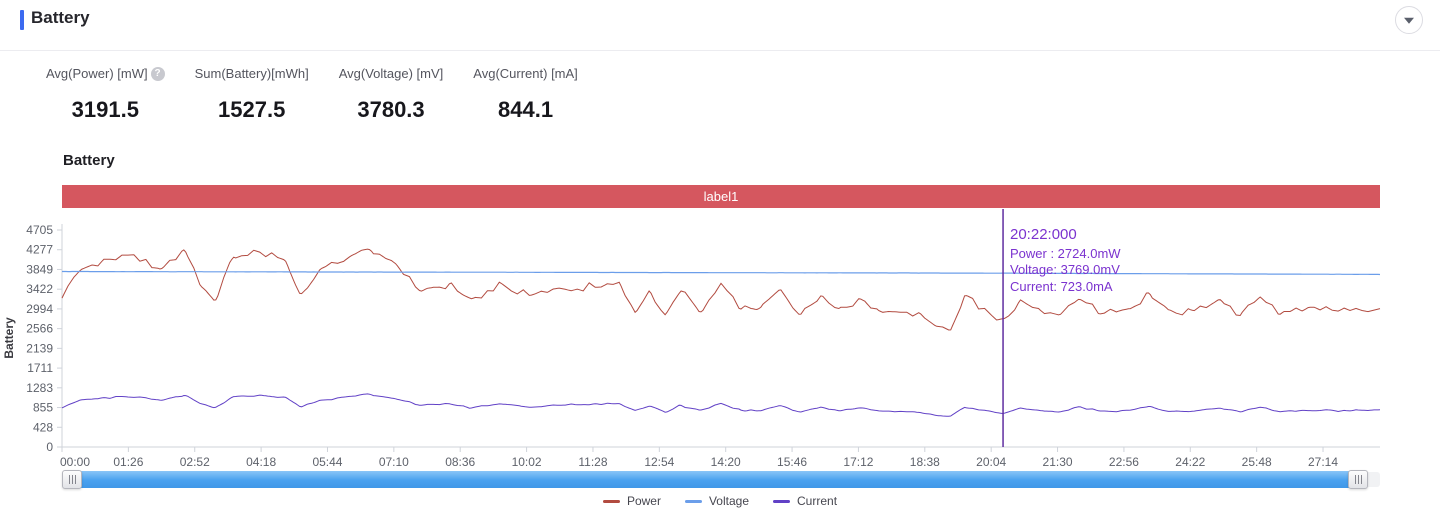 The image size is (1440, 510). What do you see at coordinates (157, 73) in the screenshot?
I see `help-icon: ?` at bounding box center [157, 73].